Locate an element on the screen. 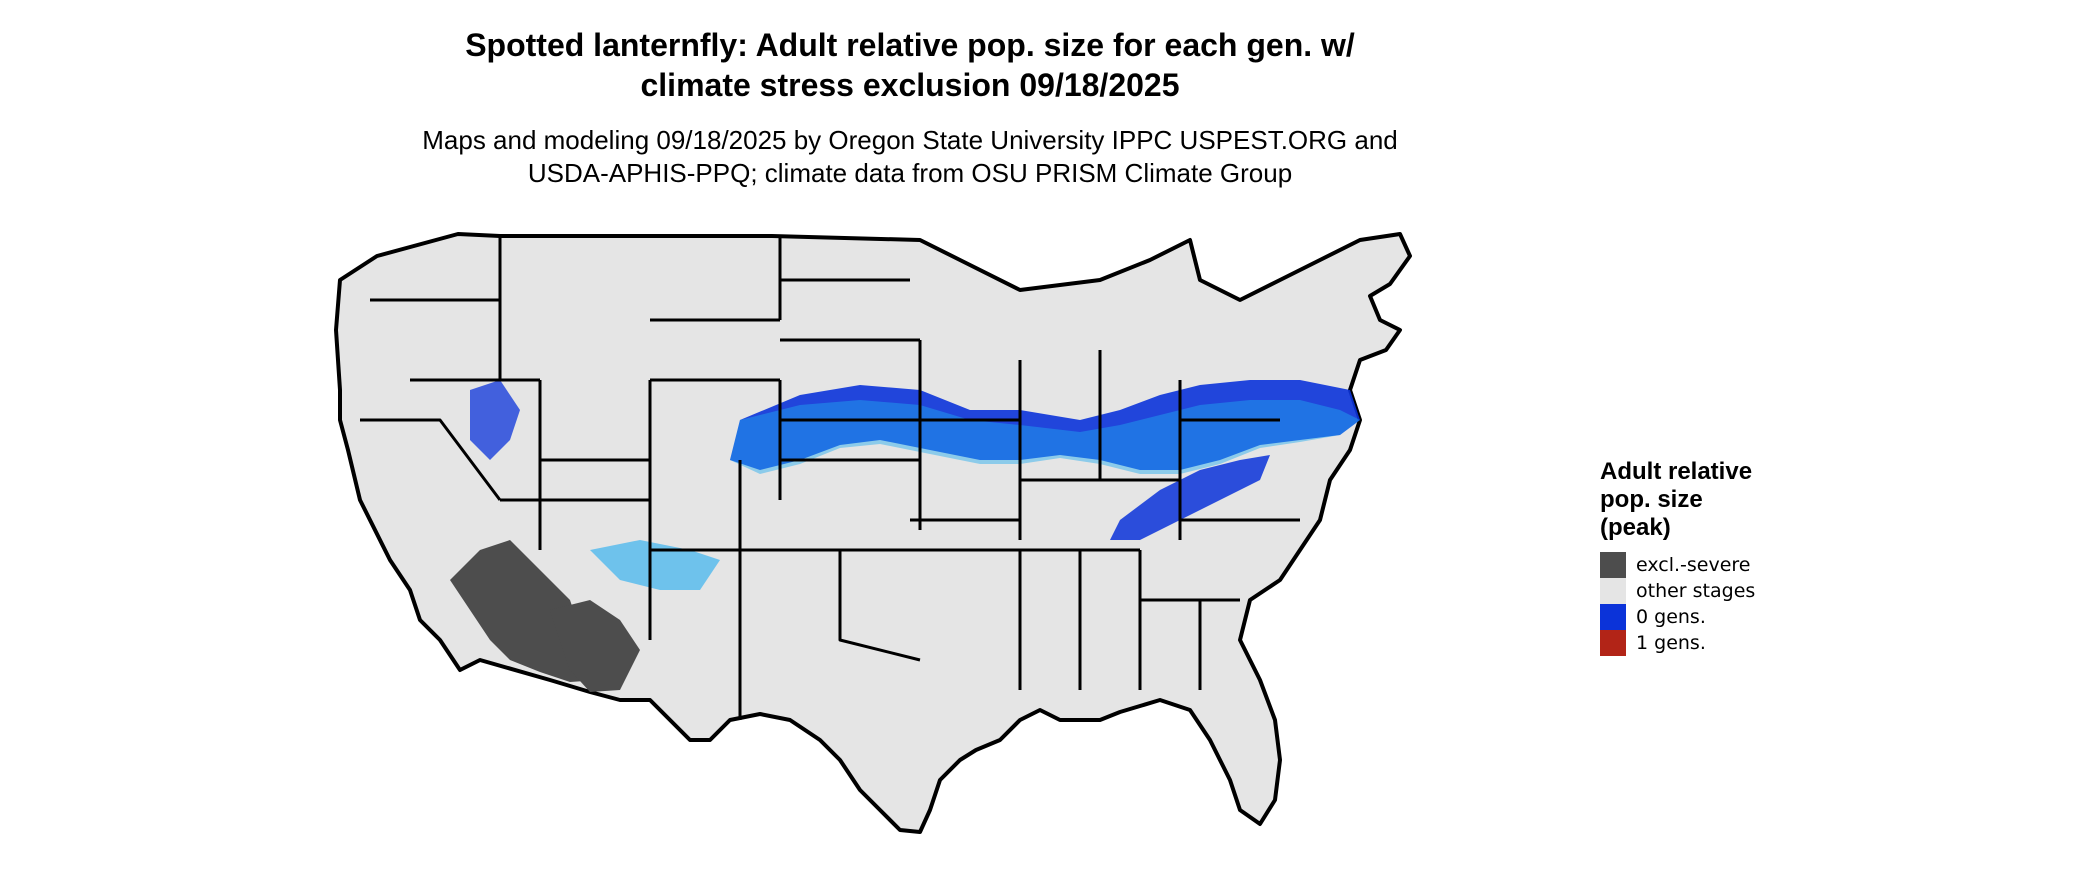  zero-gen-southwest is located at coordinates (655, 565).